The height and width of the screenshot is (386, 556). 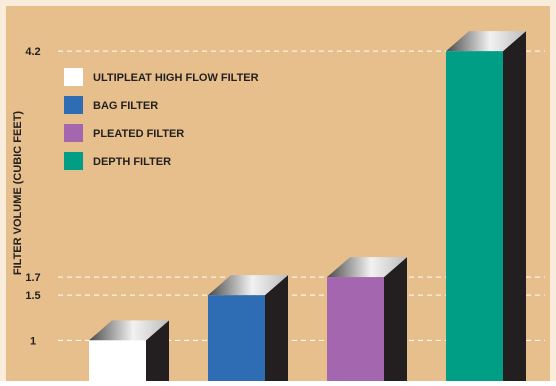 I want to click on y-axis-label: FILTER VOLUME (CUBIC FEET), so click(x=18, y=193).